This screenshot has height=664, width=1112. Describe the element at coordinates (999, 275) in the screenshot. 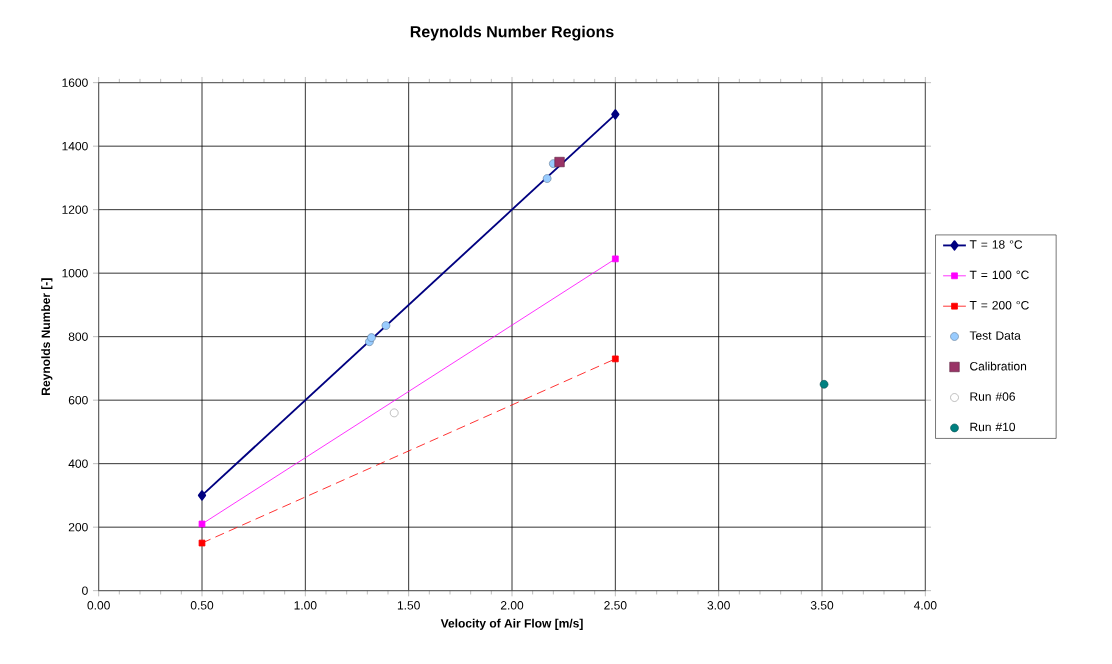

I see `legend-label: T = 100 °C` at that location.